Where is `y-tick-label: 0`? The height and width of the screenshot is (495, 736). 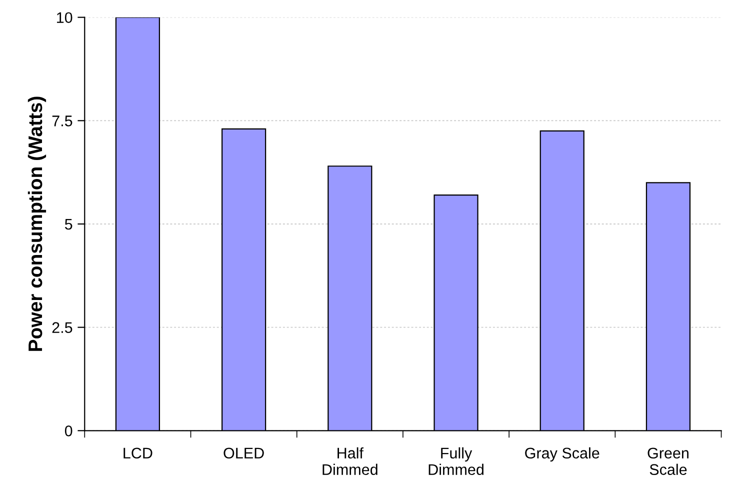
y-tick-label: 0 is located at coordinates (68, 431).